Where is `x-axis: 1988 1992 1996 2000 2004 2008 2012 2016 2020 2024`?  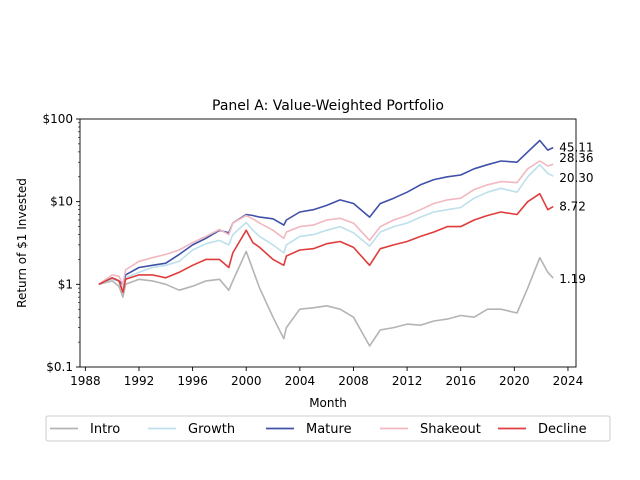 x-axis: 1988 1992 1996 2000 2004 2008 2012 2016 2020 2024 is located at coordinates (326, 377).